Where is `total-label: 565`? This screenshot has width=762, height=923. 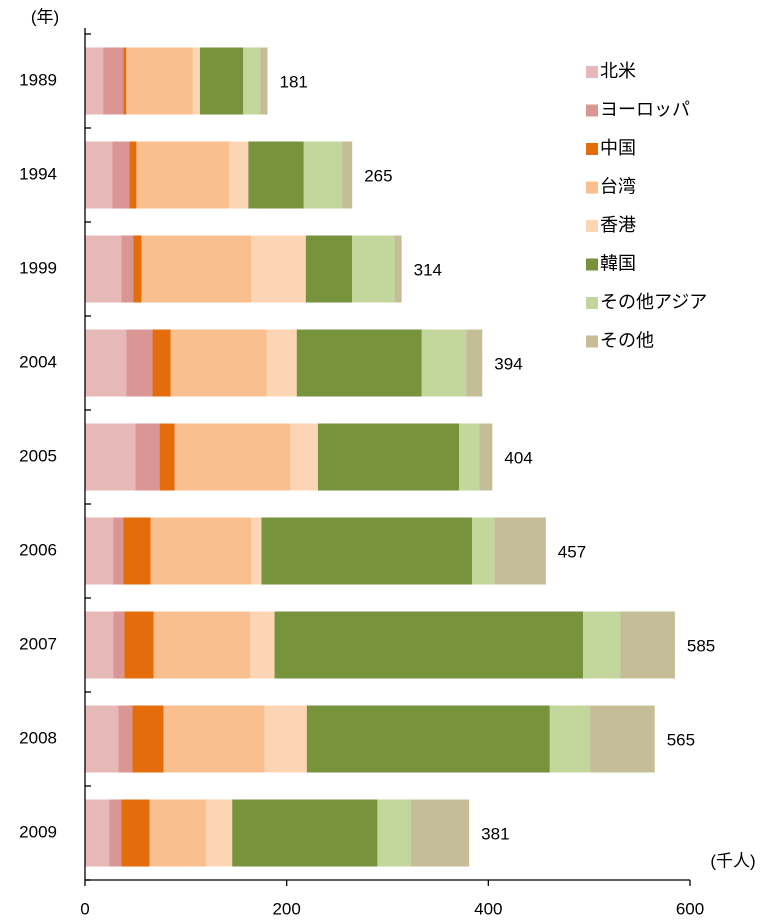
total-label: 565 is located at coordinates (681, 739).